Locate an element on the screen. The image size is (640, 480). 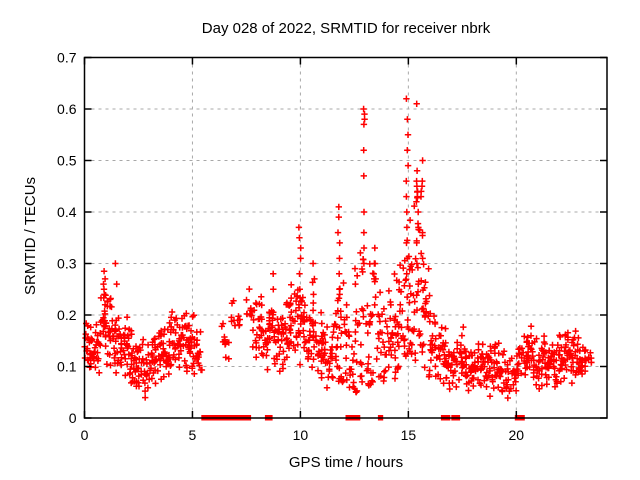
x-tick-label: 5 is located at coordinates (193, 435).